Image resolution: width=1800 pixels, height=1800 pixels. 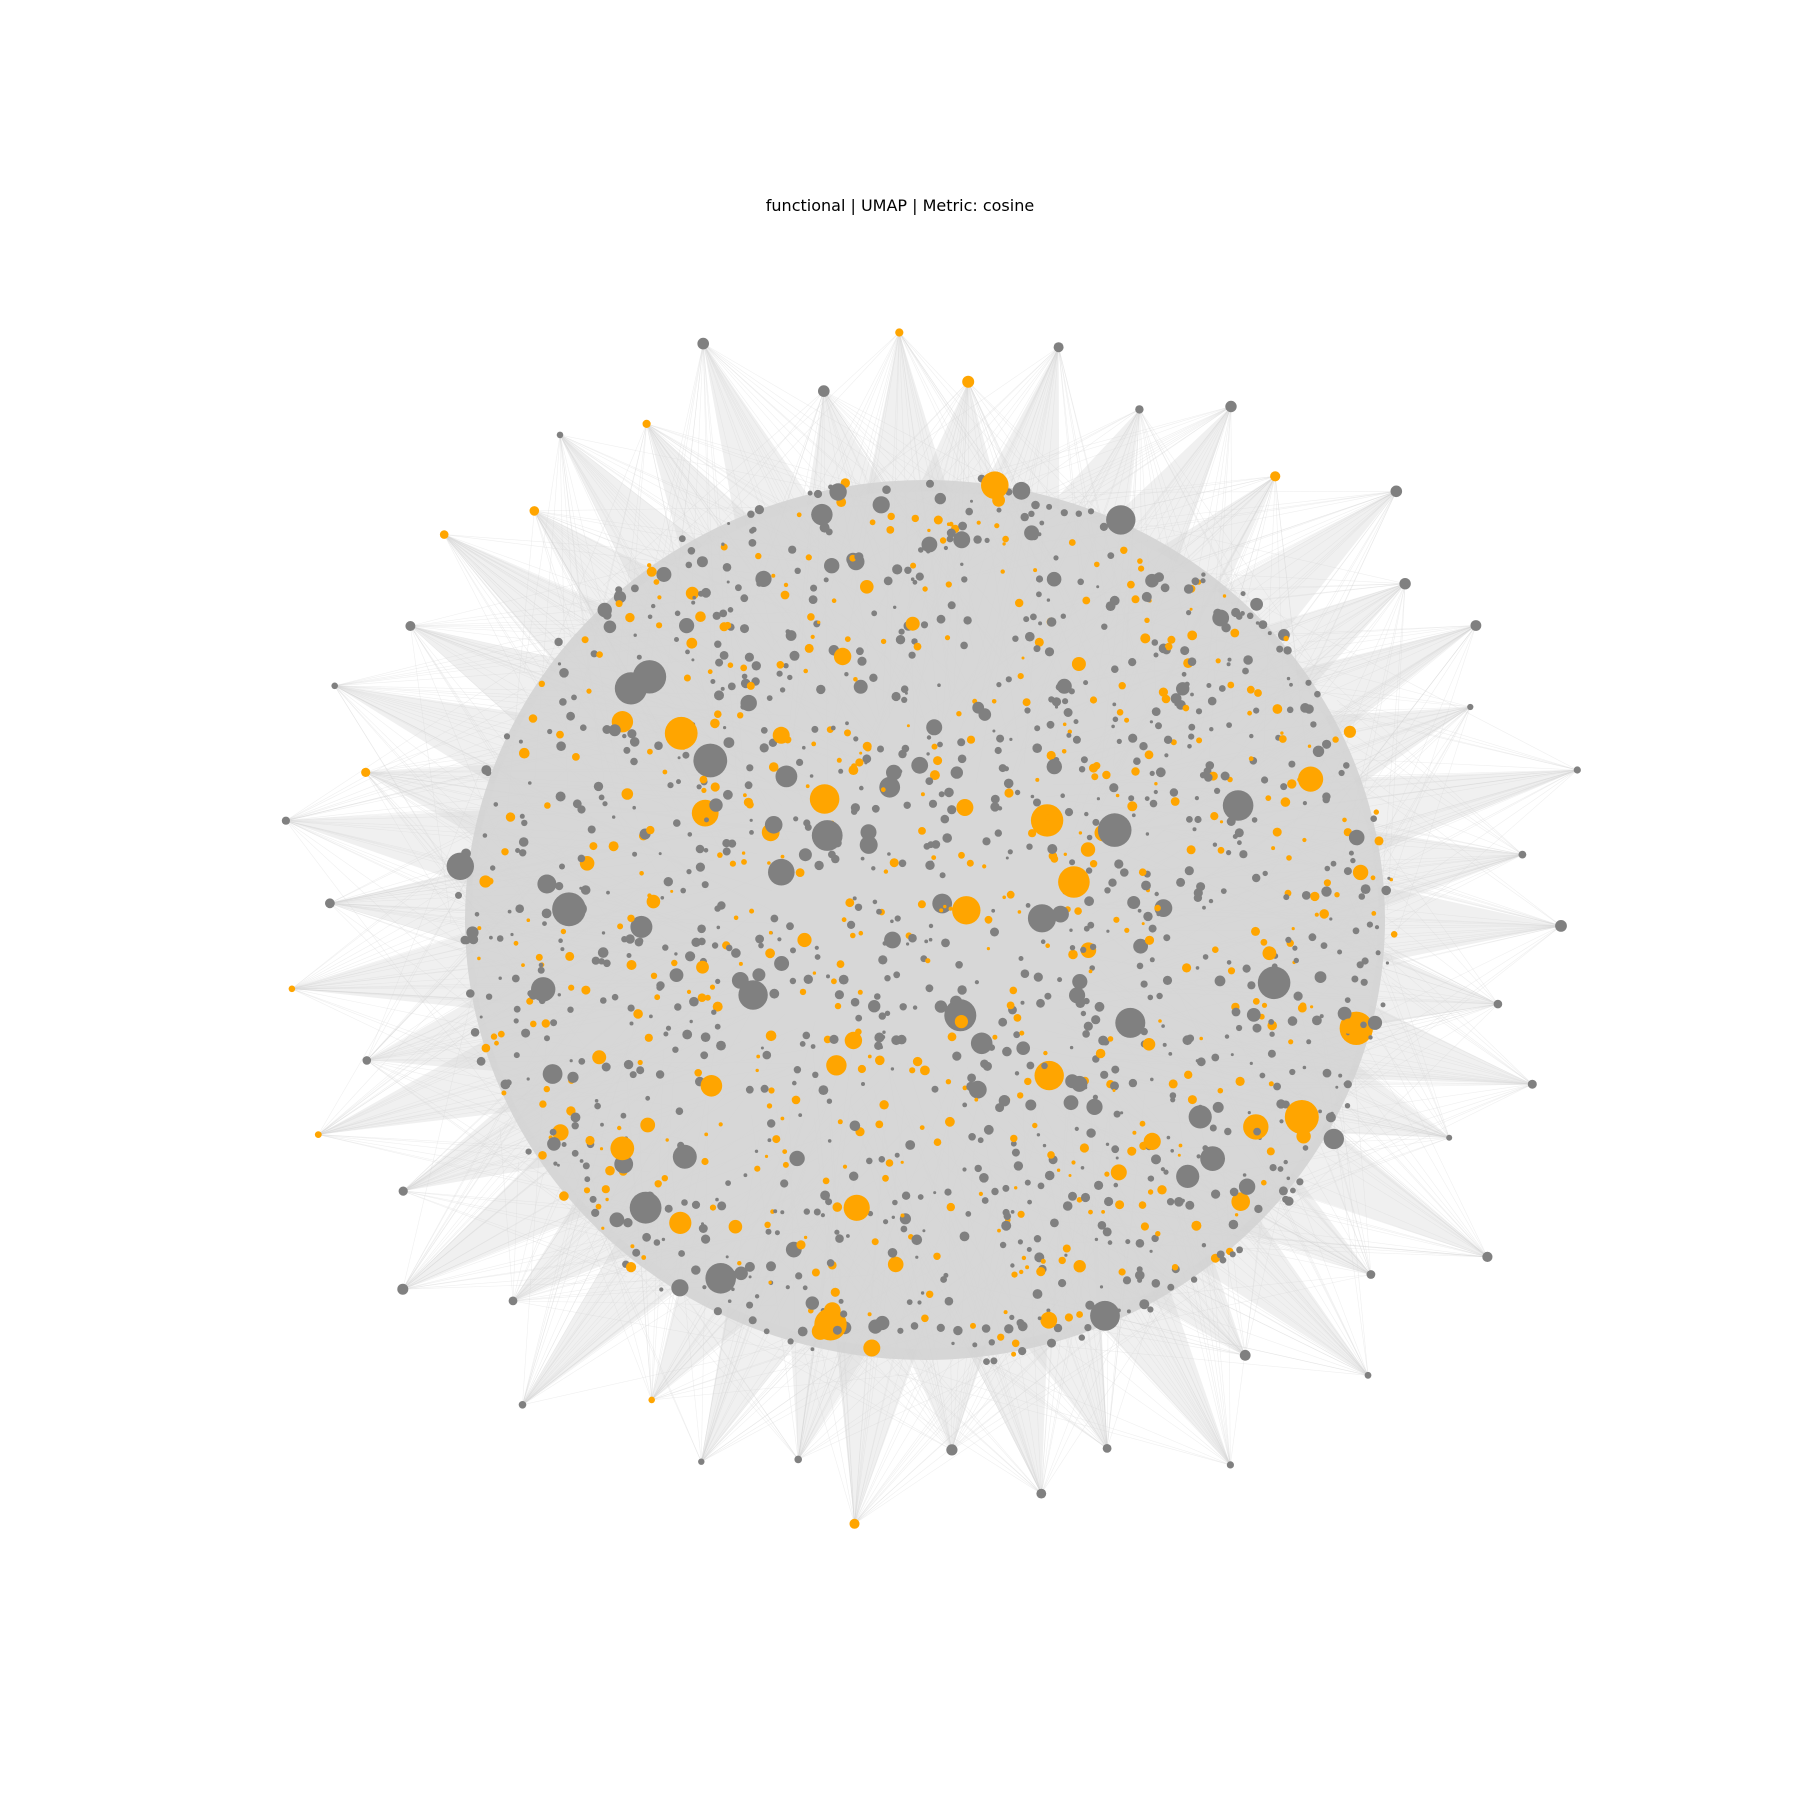 I want to click on hub-node, so click(x=367, y=1060).